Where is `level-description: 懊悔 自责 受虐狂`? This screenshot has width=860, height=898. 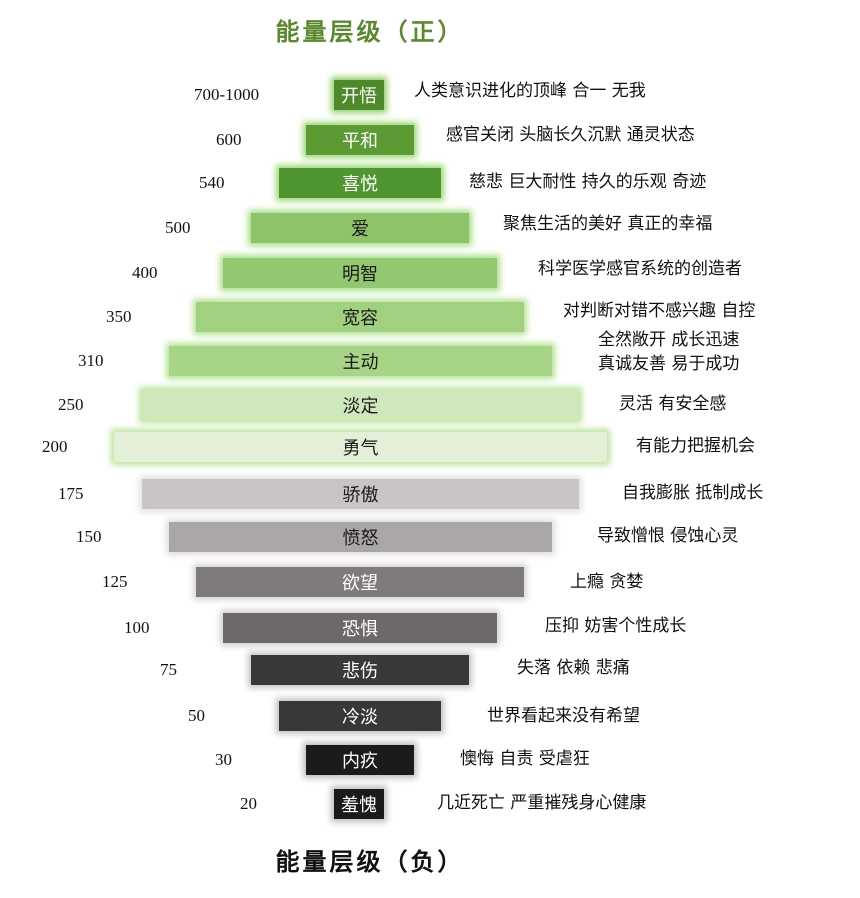 level-description: 懊悔 自责 受虐狂 is located at coordinates (525, 759).